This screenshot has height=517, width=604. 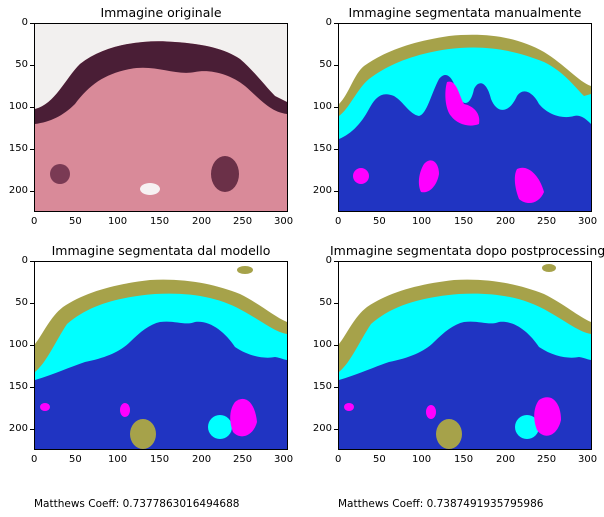 What do you see at coordinates (467, 250) in the screenshot?
I see `panel-title-postprocessing: Immagine segmentata dopo postprocessing` at bounding box center [467, 250].